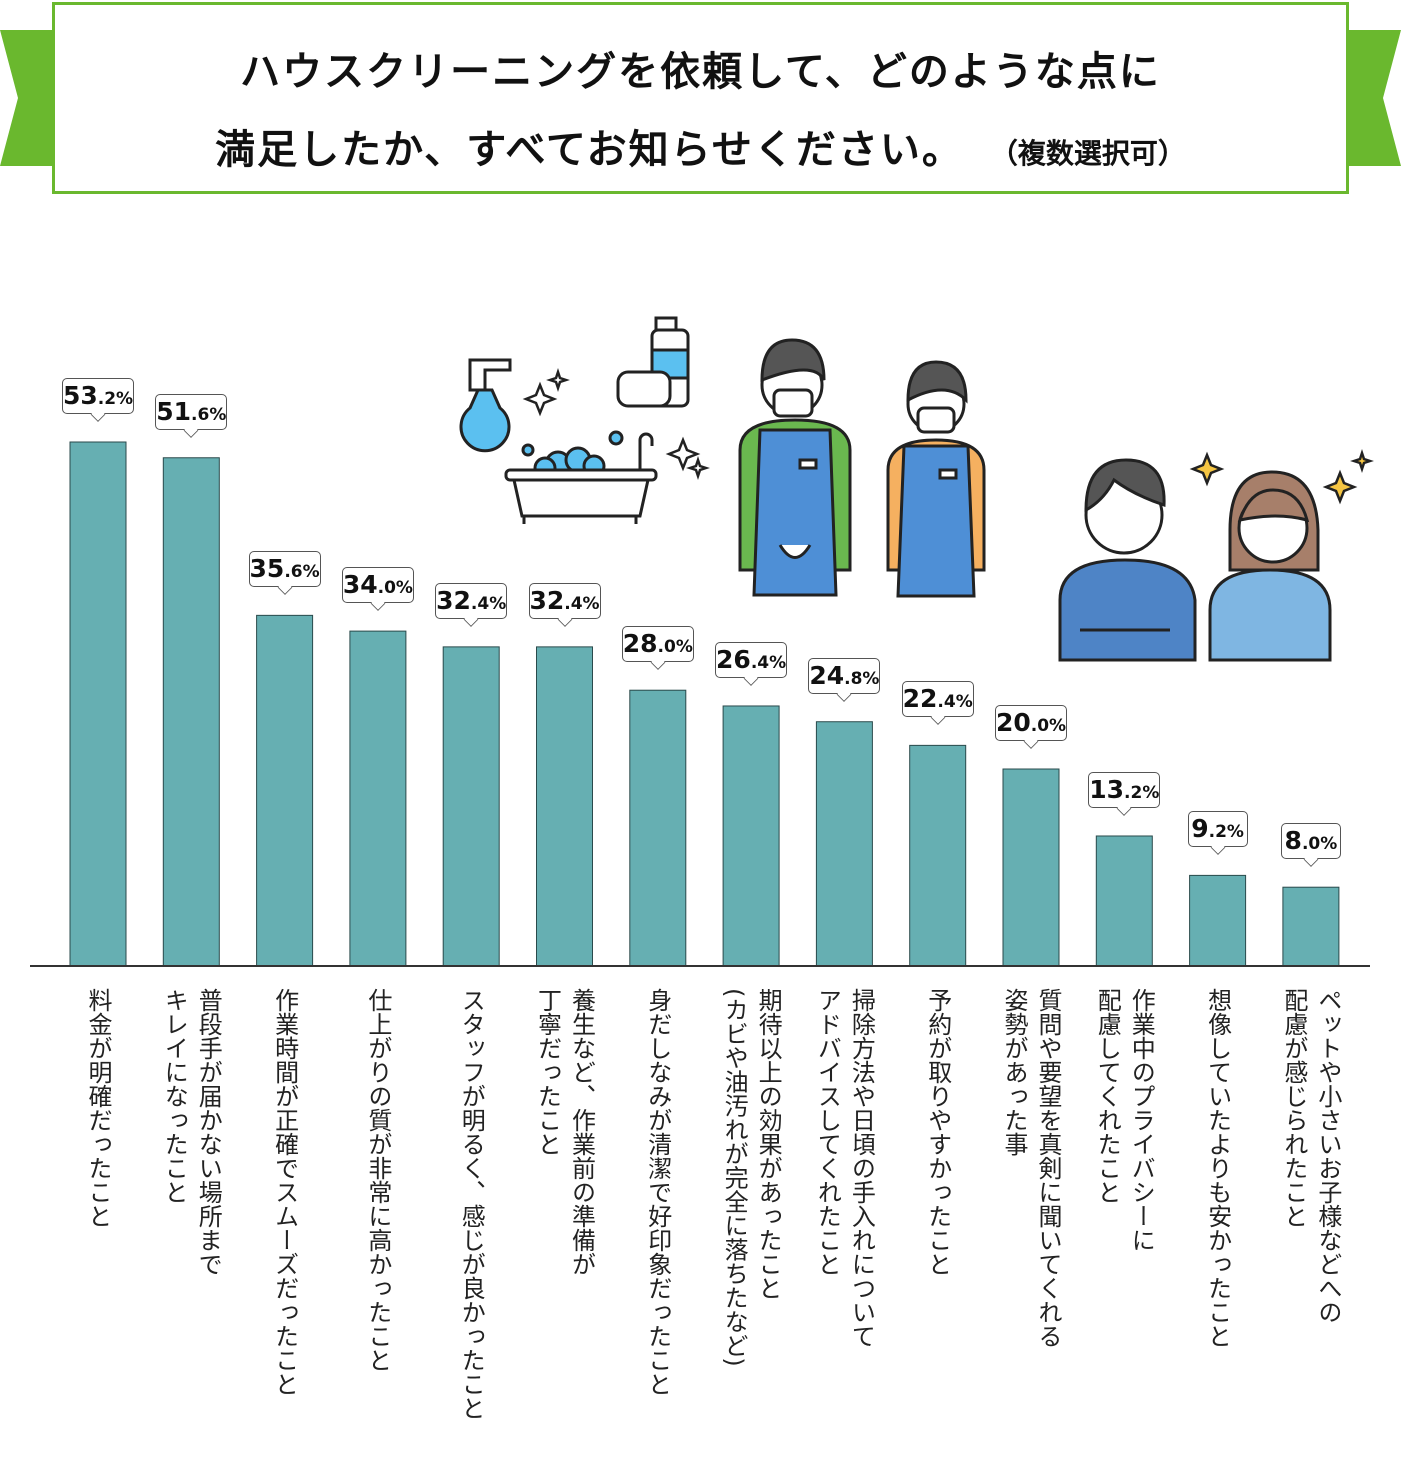  I want to click on category-label: 質問や要望を真剣に聞いてくれる 姿勢があった事, so click(1031, 1168).